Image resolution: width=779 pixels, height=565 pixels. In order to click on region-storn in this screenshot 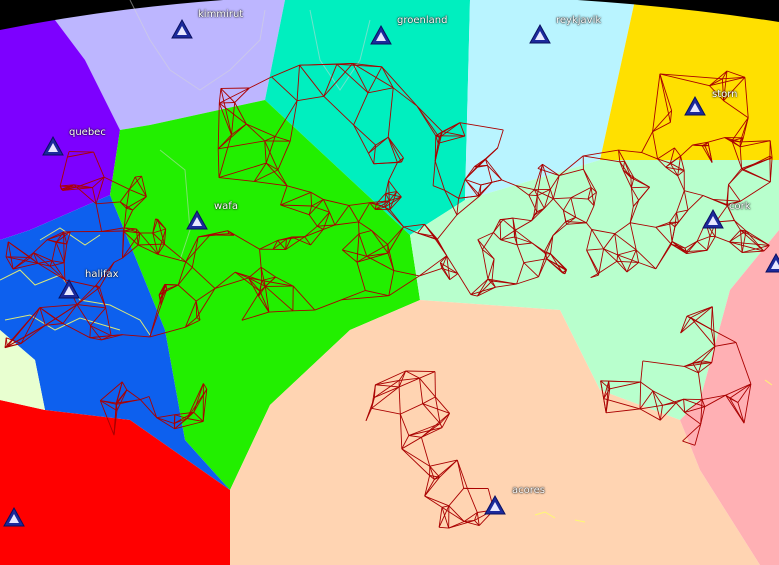, I will do `click(689, 80)`.